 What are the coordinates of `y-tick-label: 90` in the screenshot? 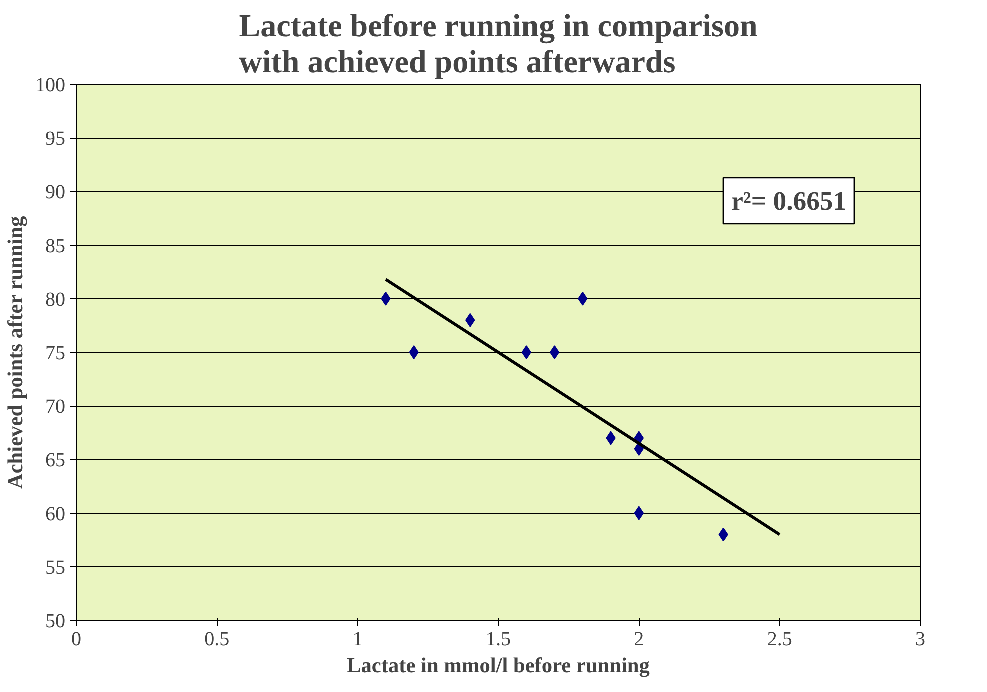 It's located at (56, 193).